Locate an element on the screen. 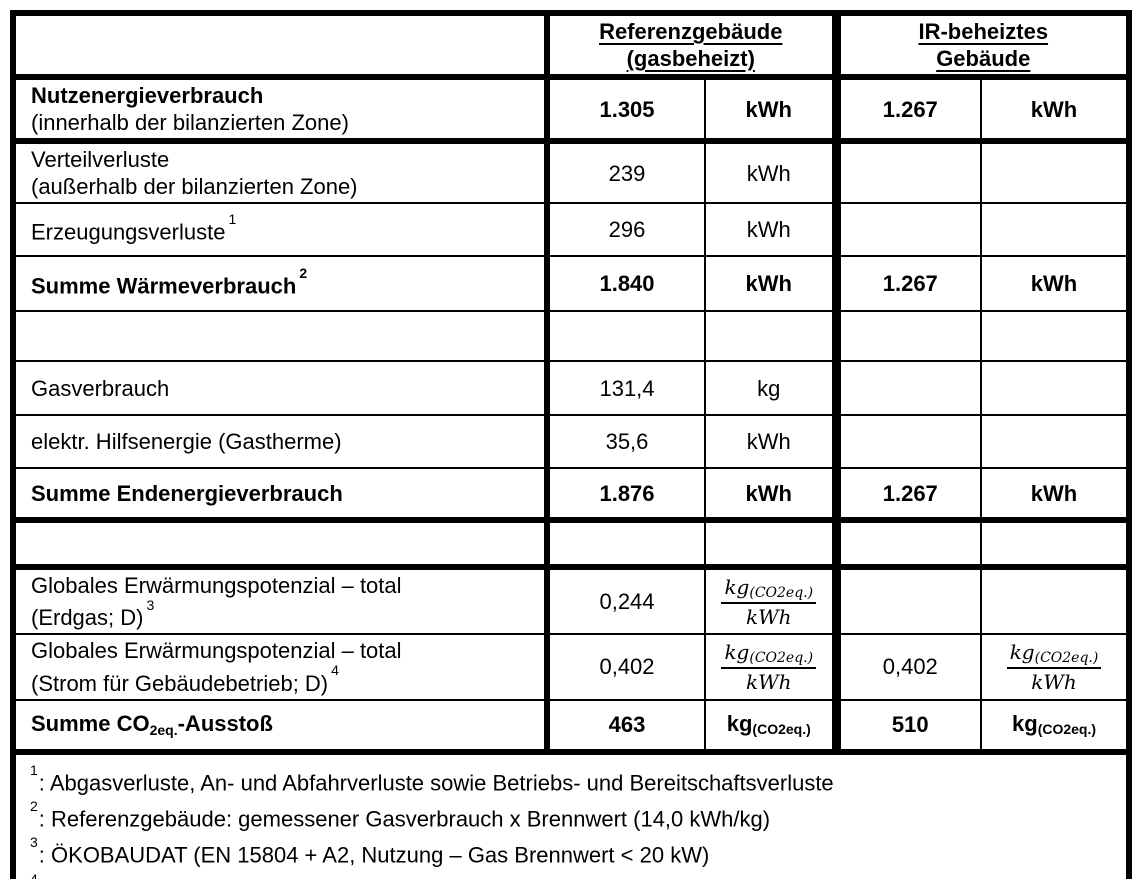  summe-co2-ir-unit: kg(CO2eq.) is located at coordinates (1055, 726).